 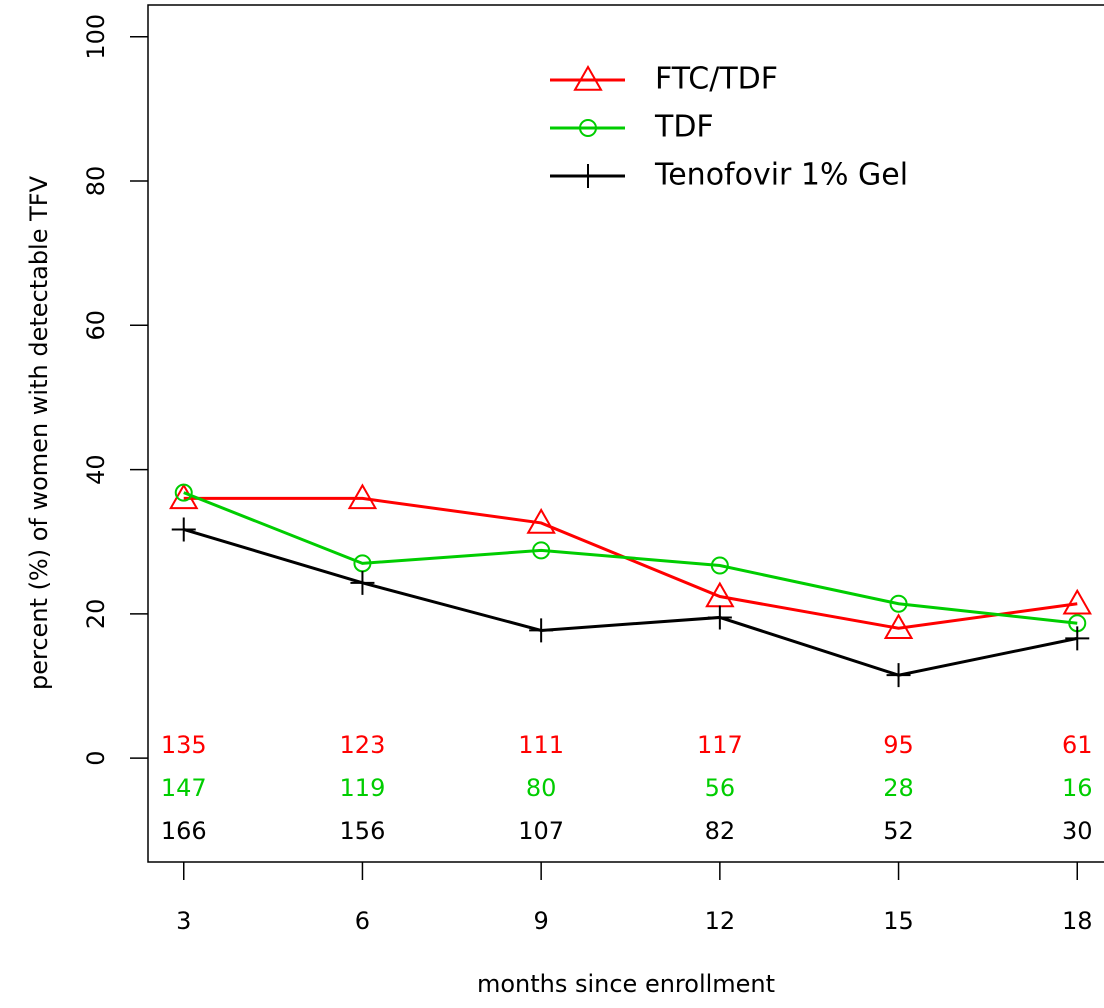 What do you see at coordinates (898, 831) in the screenshot?
I see `count-label: 52` at bounding box center [898, 831].